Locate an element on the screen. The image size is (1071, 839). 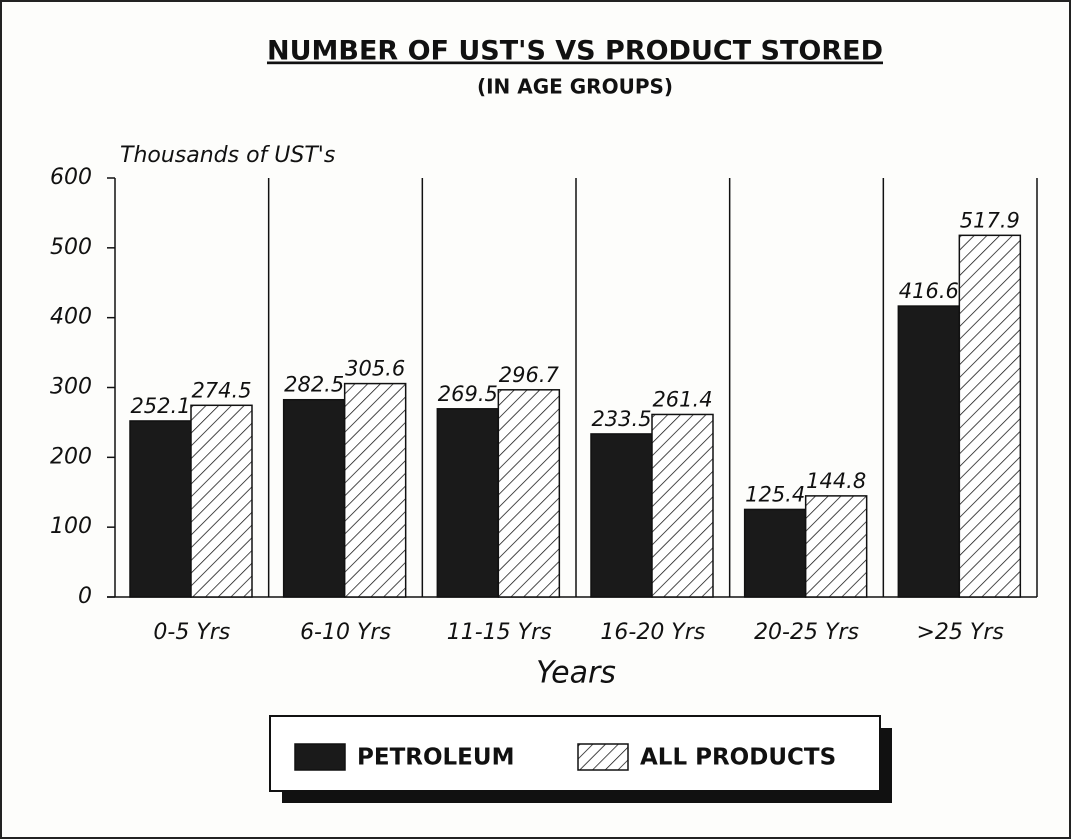
data-label: 282.5 is located at coordinates (314, 385).